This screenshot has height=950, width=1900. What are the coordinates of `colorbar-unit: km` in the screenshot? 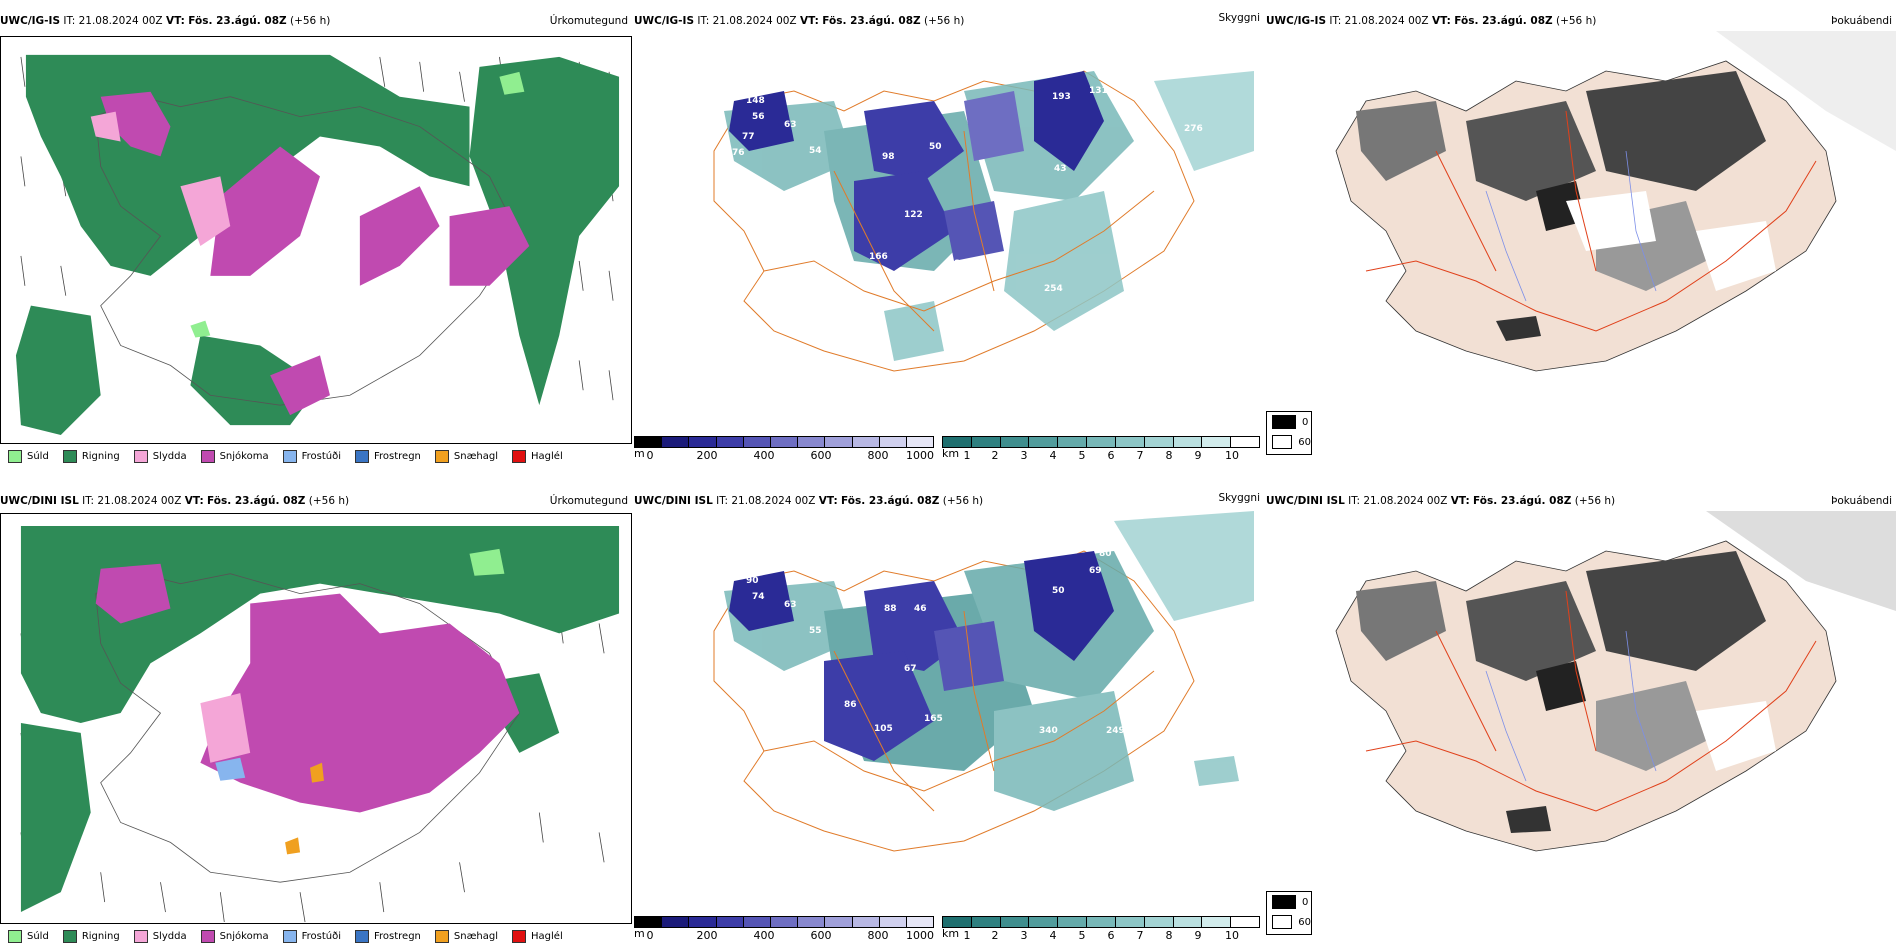 It's located at (951, 933).